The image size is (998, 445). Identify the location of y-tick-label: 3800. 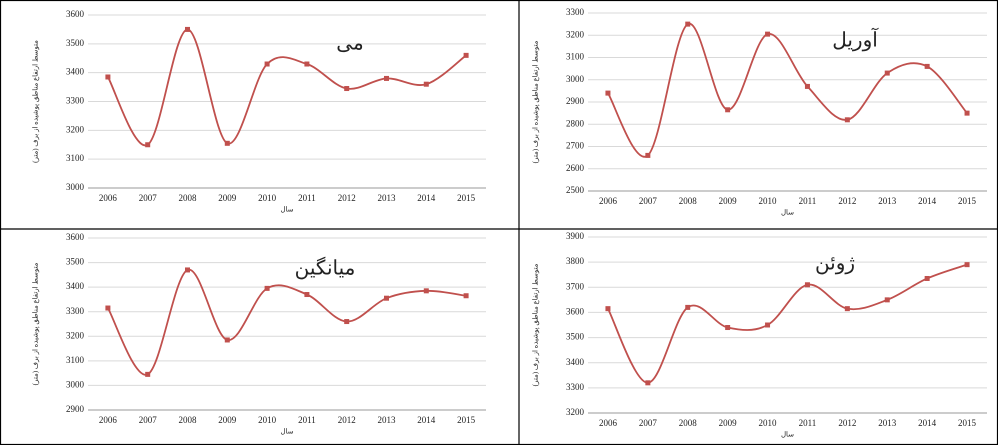
(575, 261).